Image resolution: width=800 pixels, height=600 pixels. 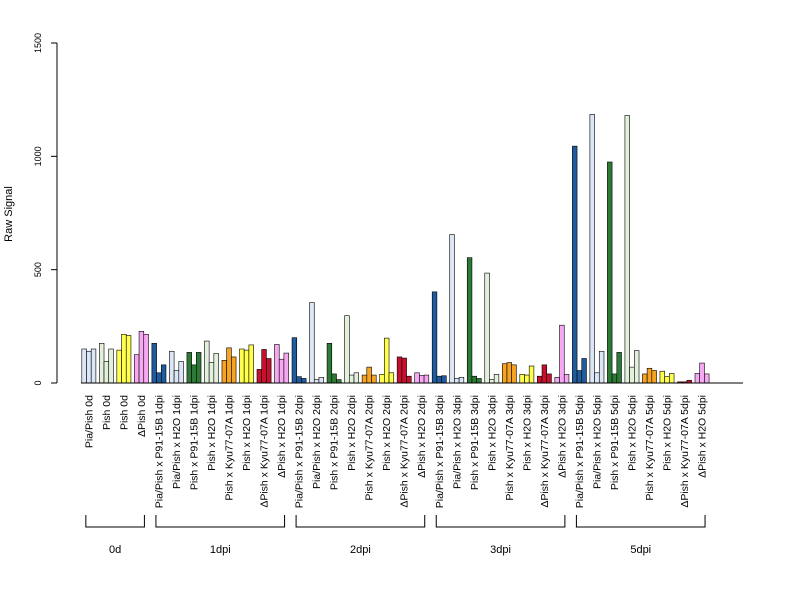 What do you see at coordinates (360, 550) in the screenshot?
I see `group-label: 2dpi` at bounding box center [360, 550].